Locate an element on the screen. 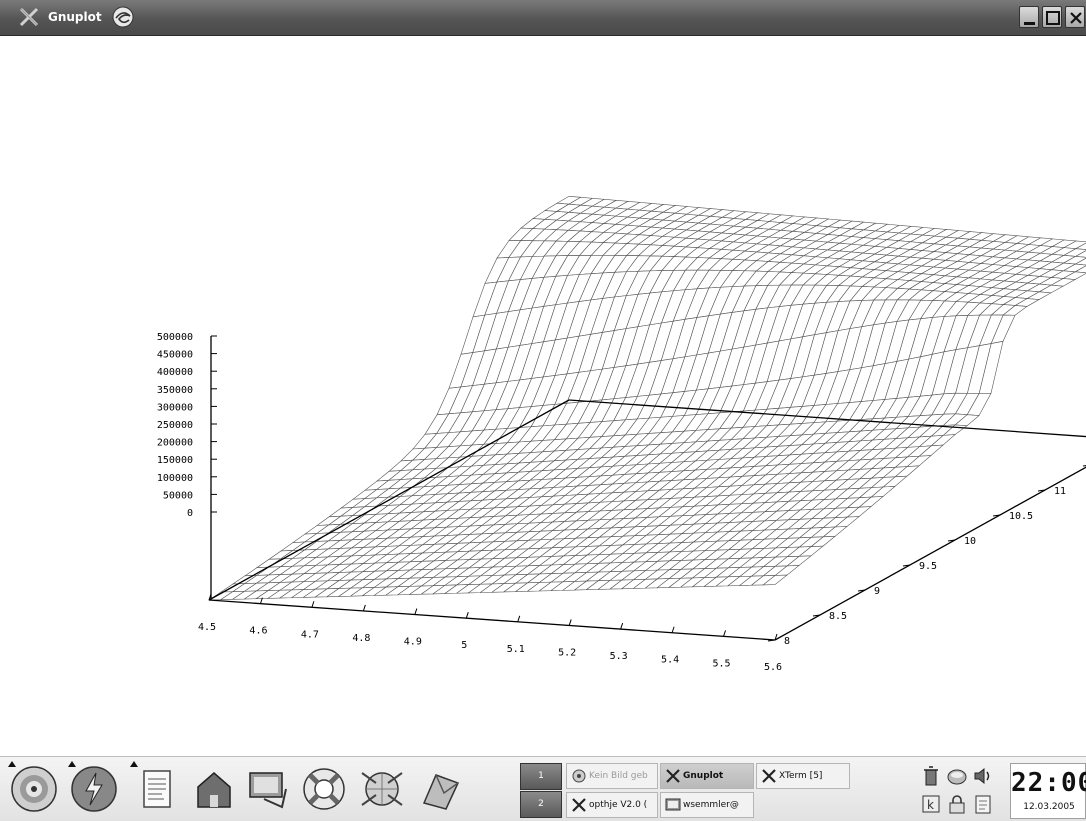 This screenshot has width=1086, height=821. clock: 22:00 12.03.2005 is located at coordinates (1048, 791).